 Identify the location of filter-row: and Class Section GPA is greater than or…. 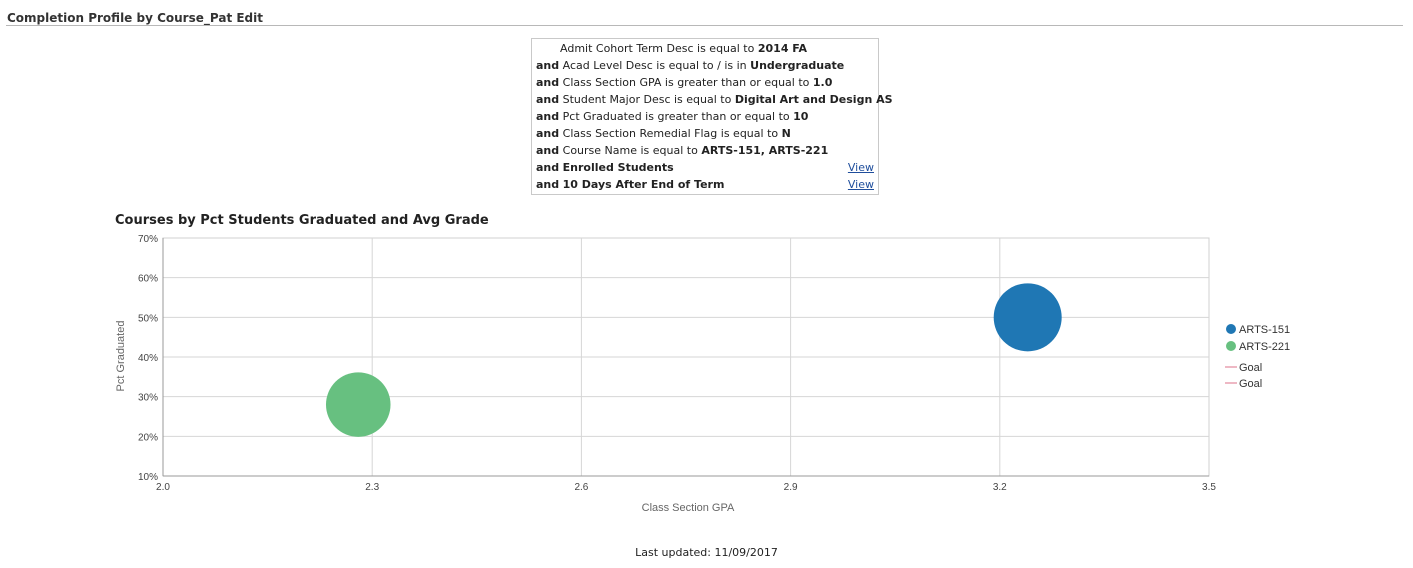
(684, 82).